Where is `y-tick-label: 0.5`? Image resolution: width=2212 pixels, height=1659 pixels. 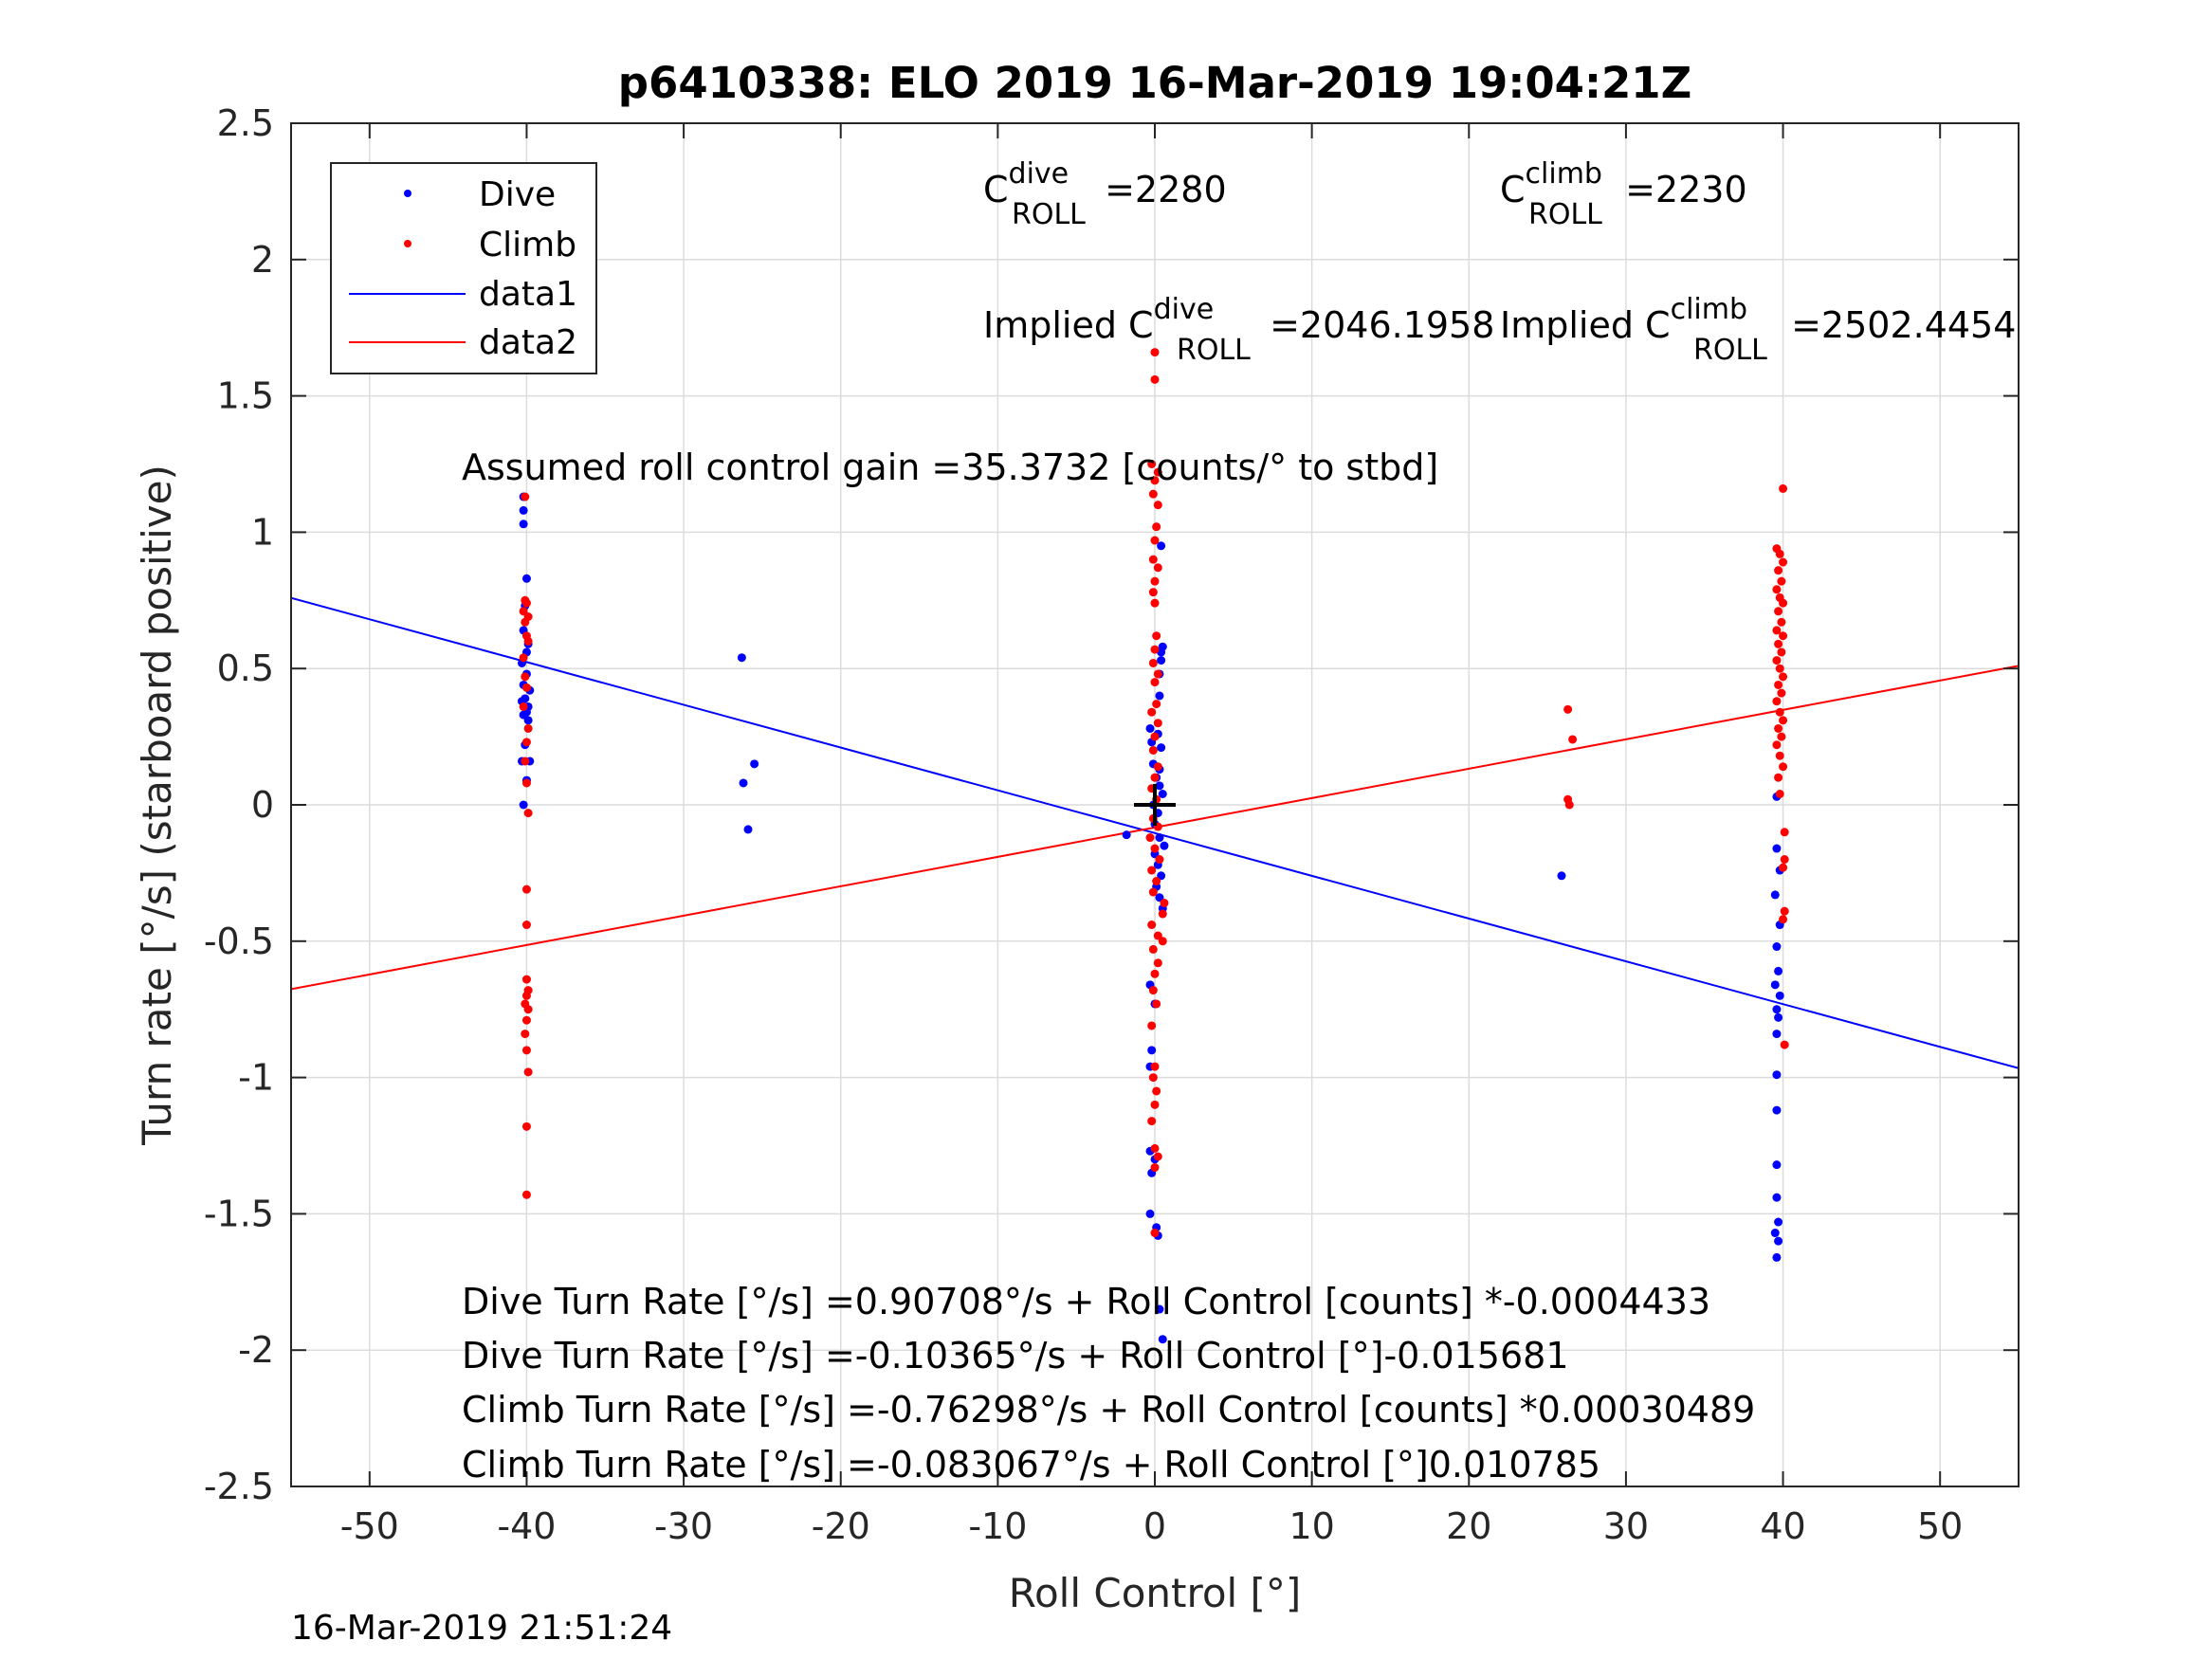
y-tick-label: 0.5 is located at coordinates (245, 668).